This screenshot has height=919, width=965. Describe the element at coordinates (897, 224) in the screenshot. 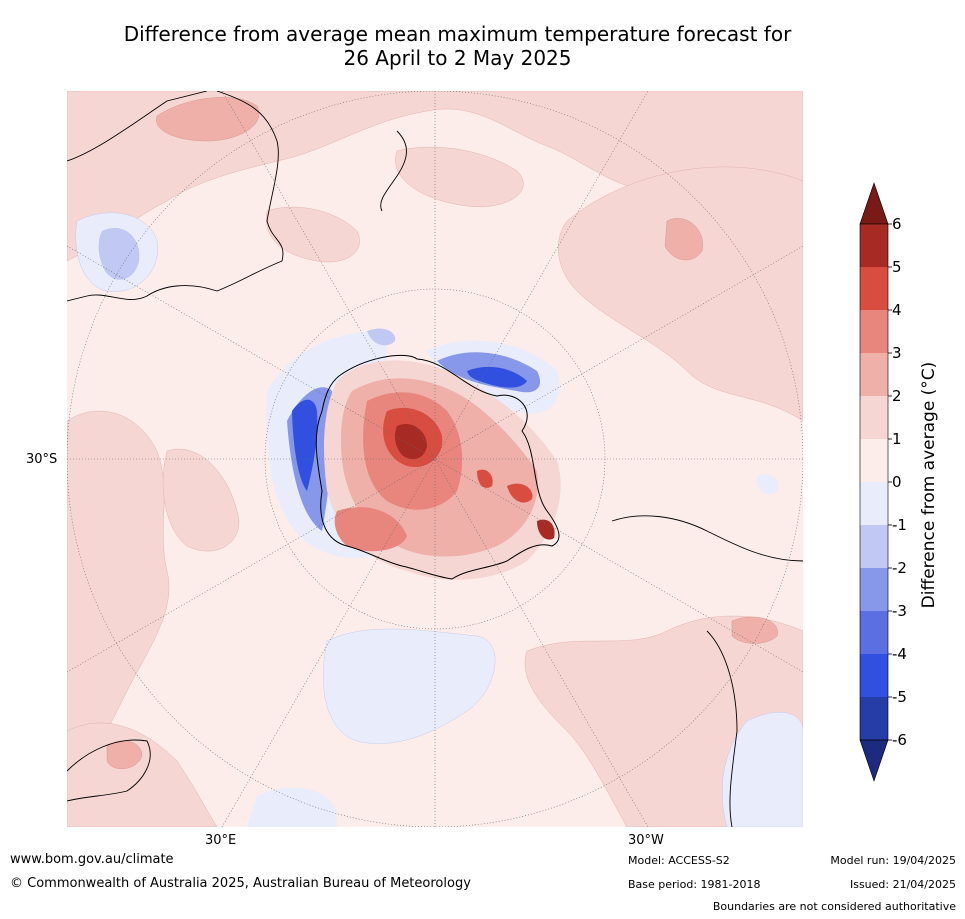

I see `colorbar-tick-label: 6` at that location.